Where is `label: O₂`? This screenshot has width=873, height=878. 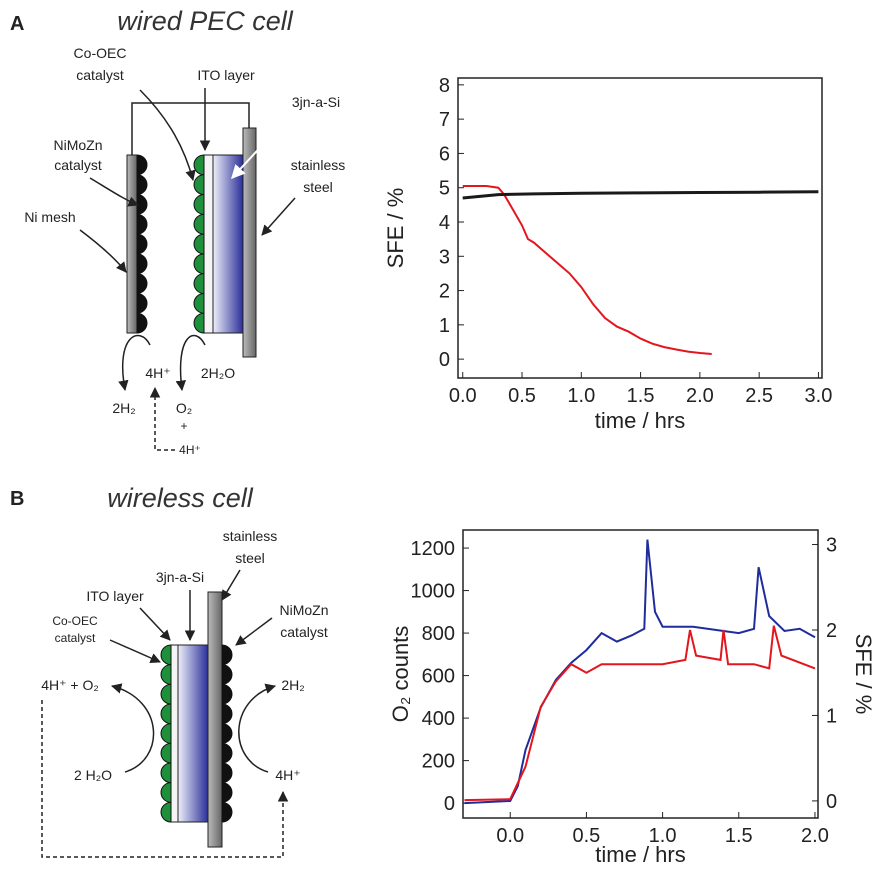 label: O₂ is located at coordinates (184, 408).